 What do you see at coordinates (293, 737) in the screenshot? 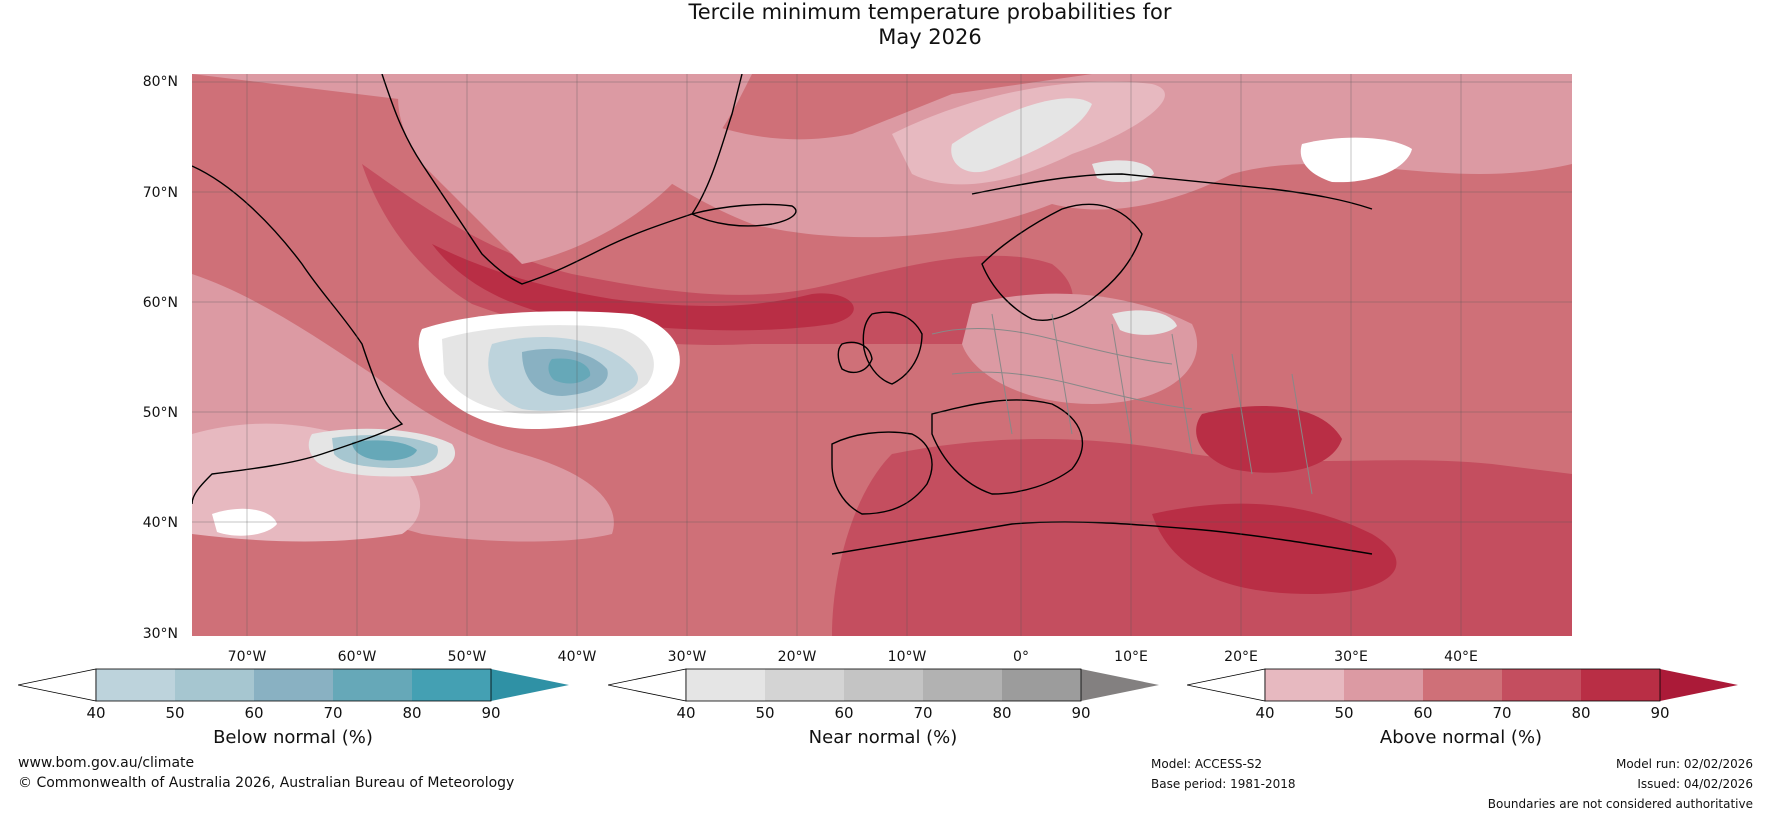
I see `colorbar-below-label: Below normal (%)` at bounding box center [293, 737].